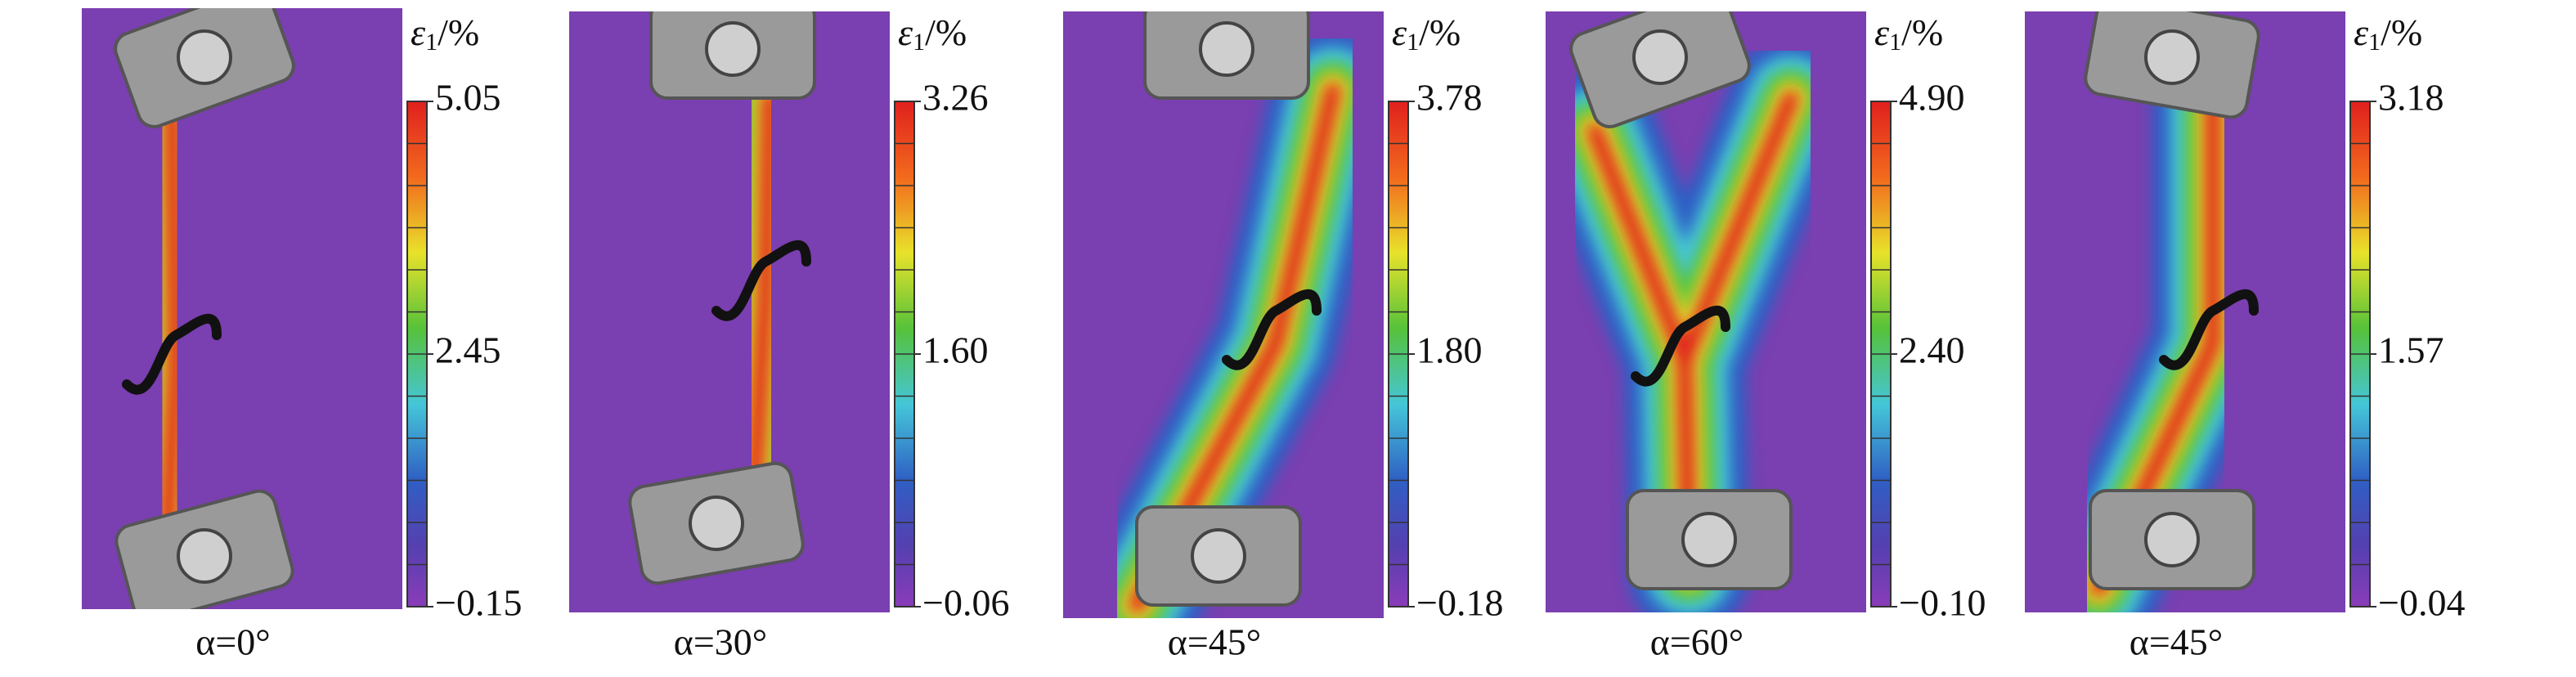  Describe the element at coordinates (1697, 642) in the screenshot. I see `panel-caption: α=60°` at that location.